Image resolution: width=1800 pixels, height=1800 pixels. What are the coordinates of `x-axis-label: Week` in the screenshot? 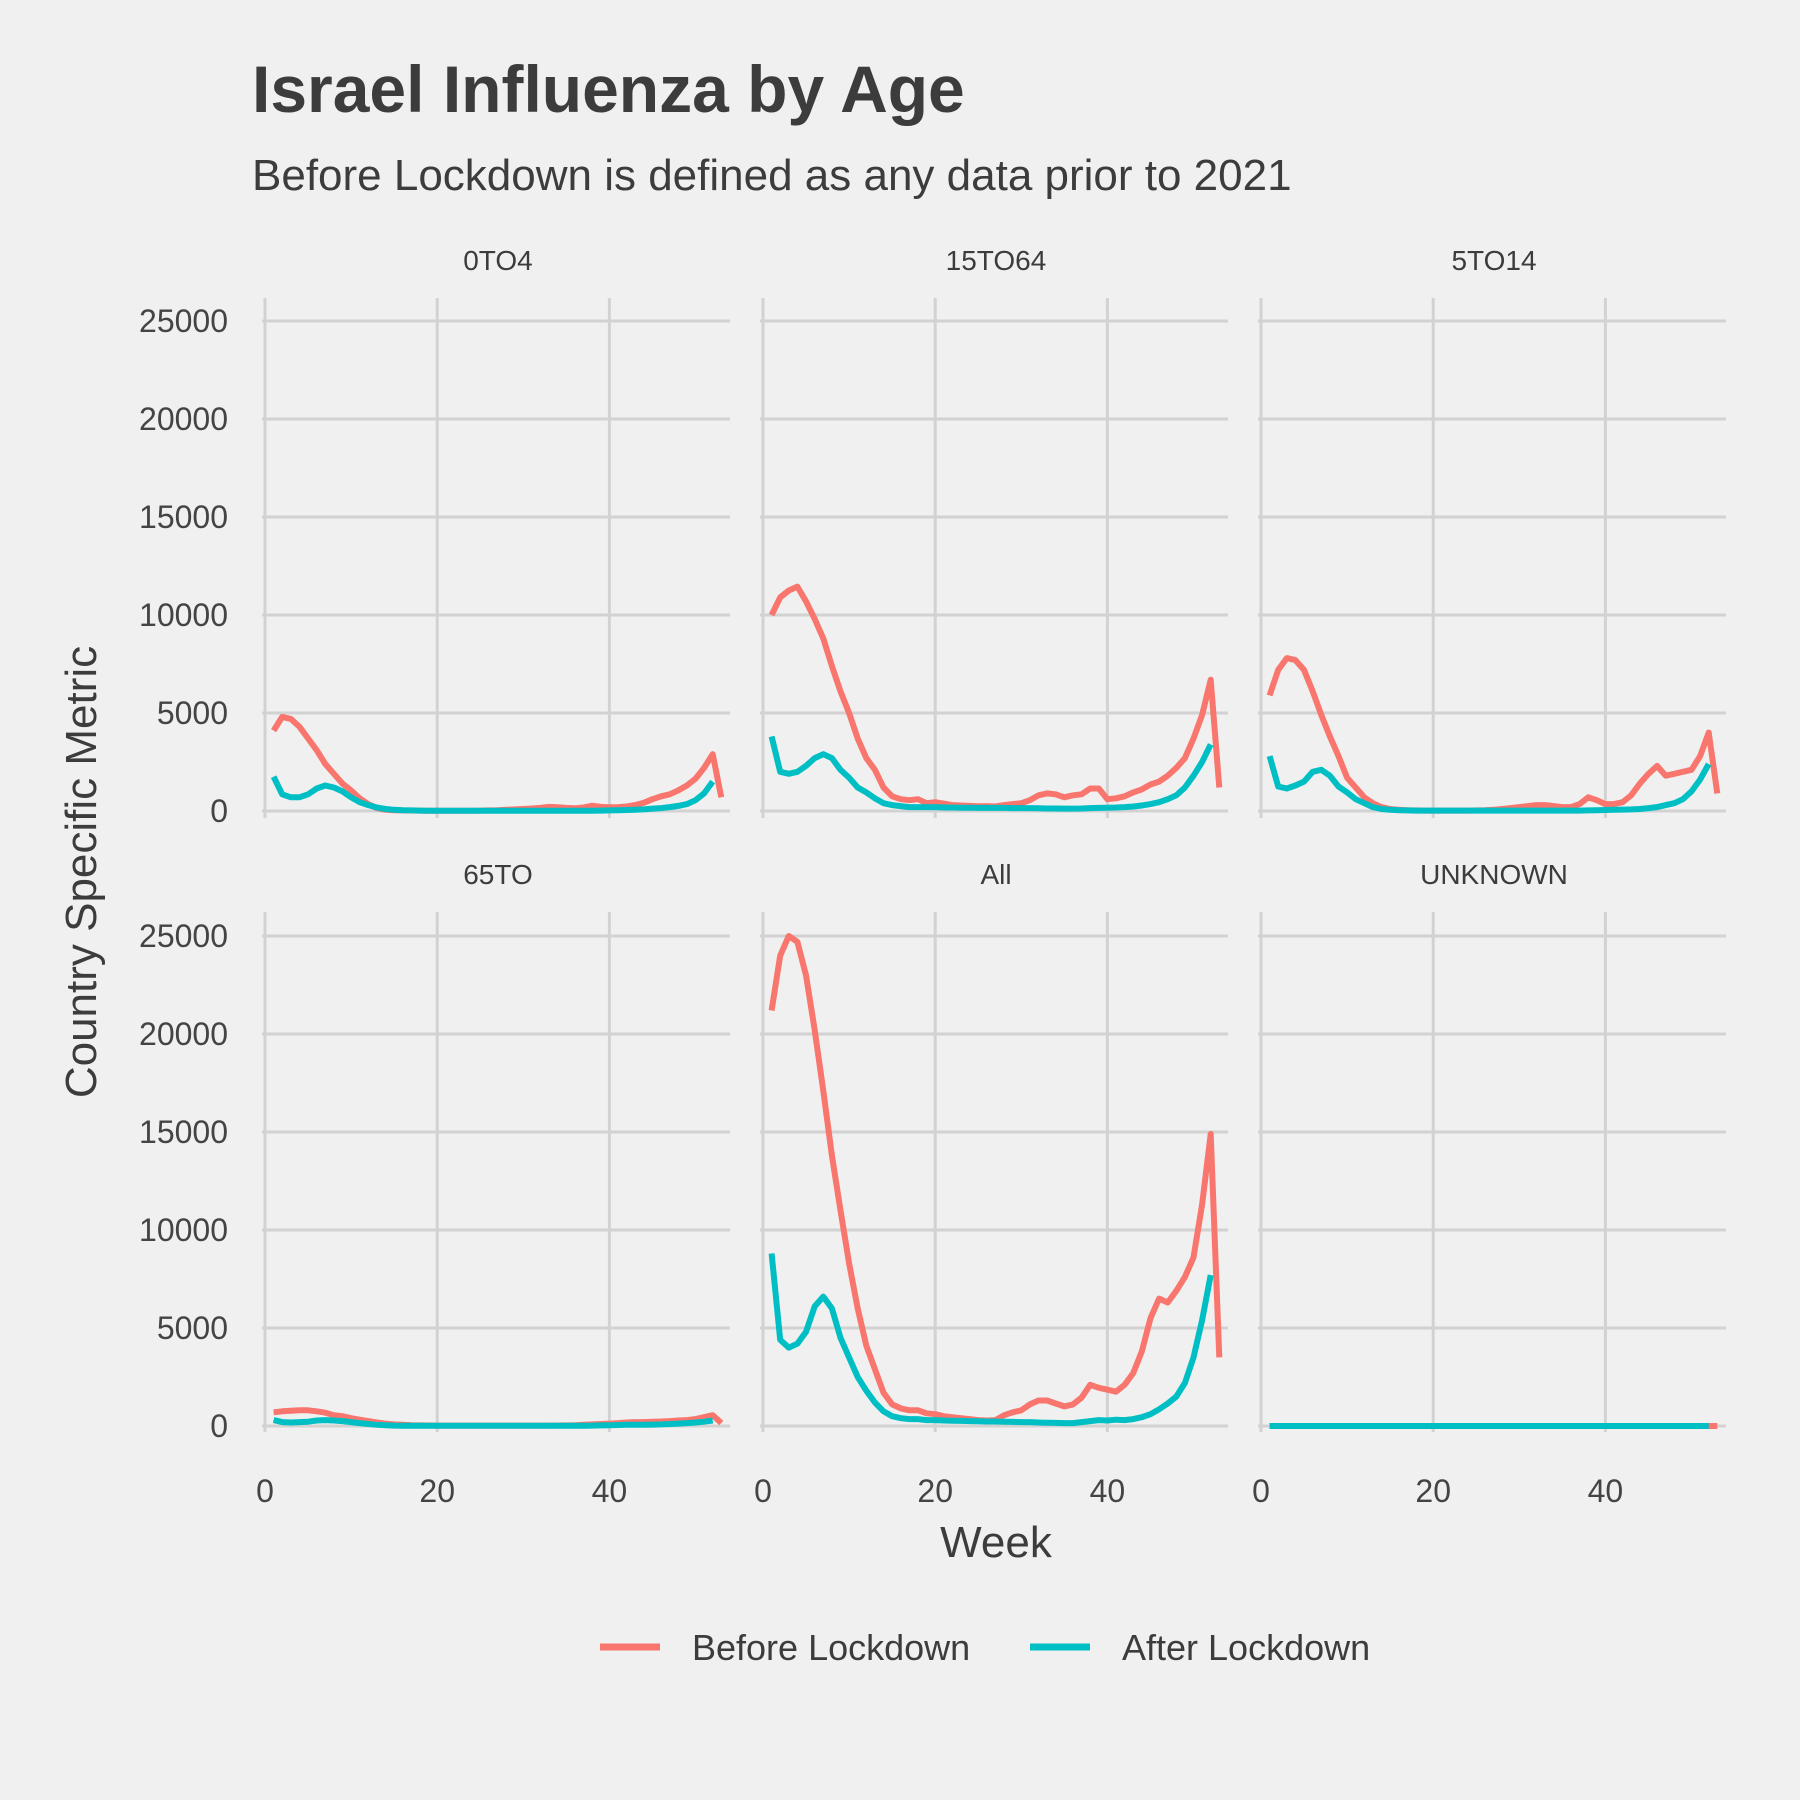 It's located at (996, 1542).